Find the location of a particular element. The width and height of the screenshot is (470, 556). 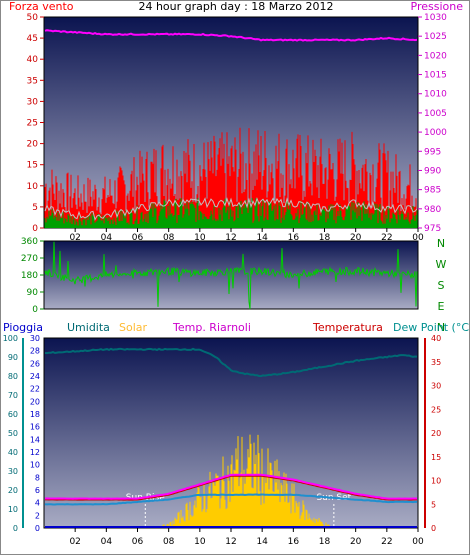

humidity-tick-label: 100 is located at coordinates (10, 338).